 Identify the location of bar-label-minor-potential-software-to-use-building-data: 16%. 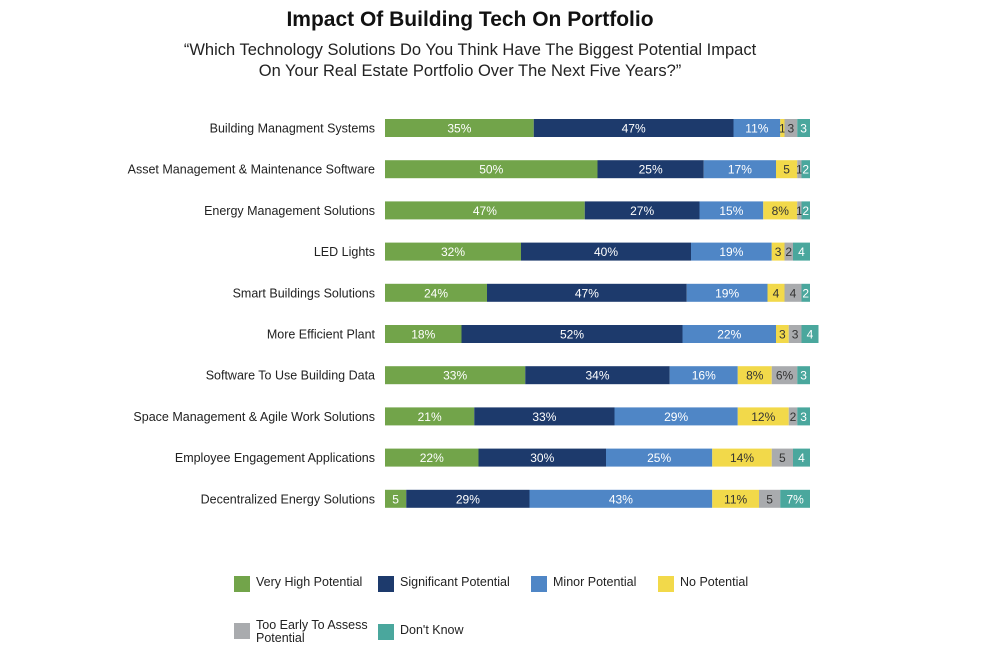
(704, 376).